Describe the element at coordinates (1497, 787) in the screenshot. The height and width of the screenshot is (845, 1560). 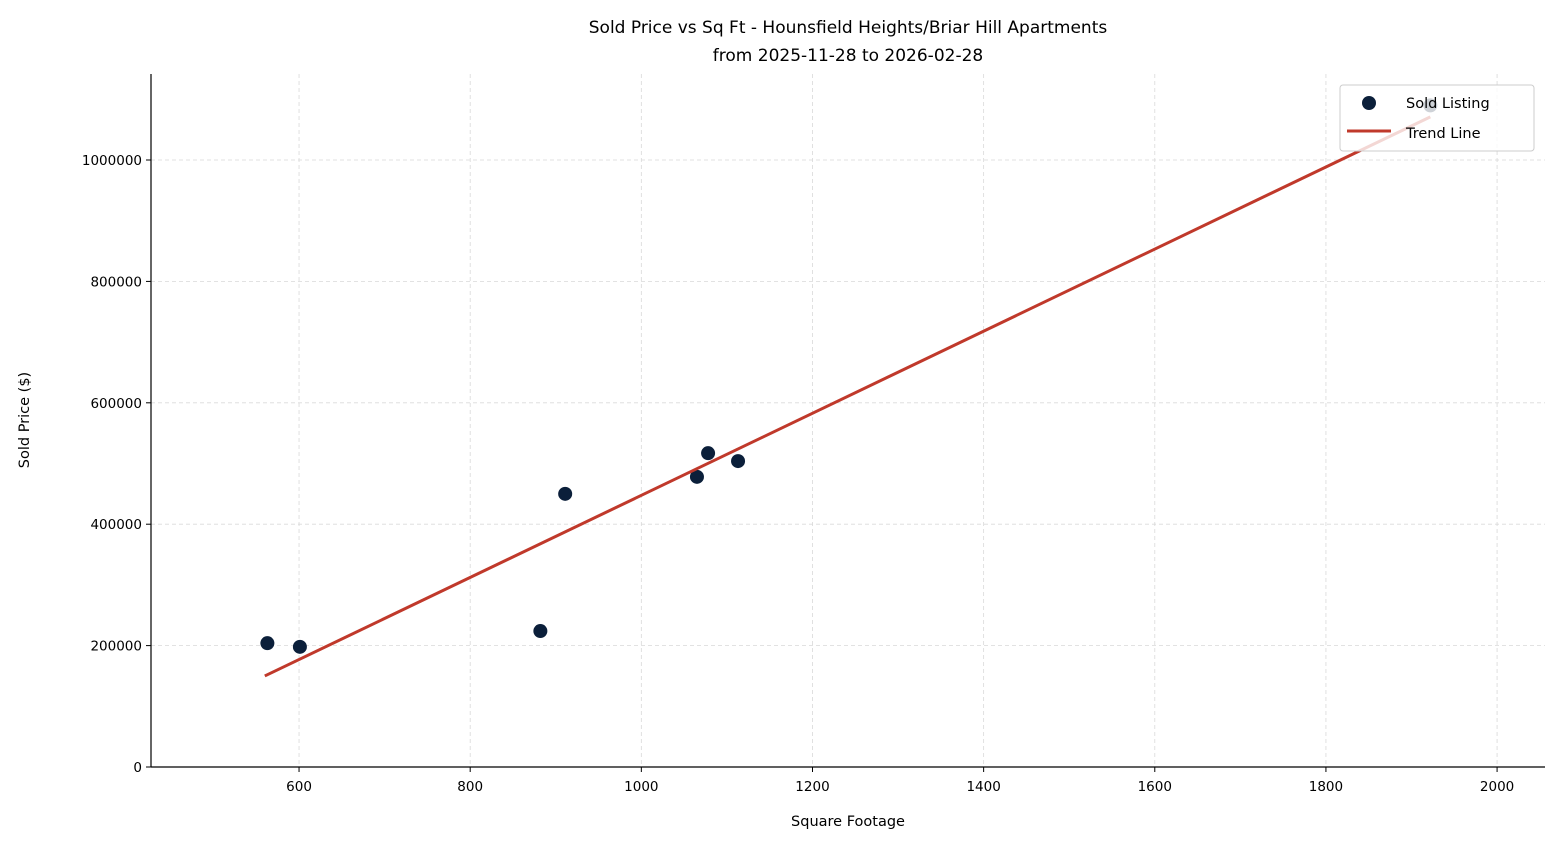
I see `x-tick-label: 2000` at that location.